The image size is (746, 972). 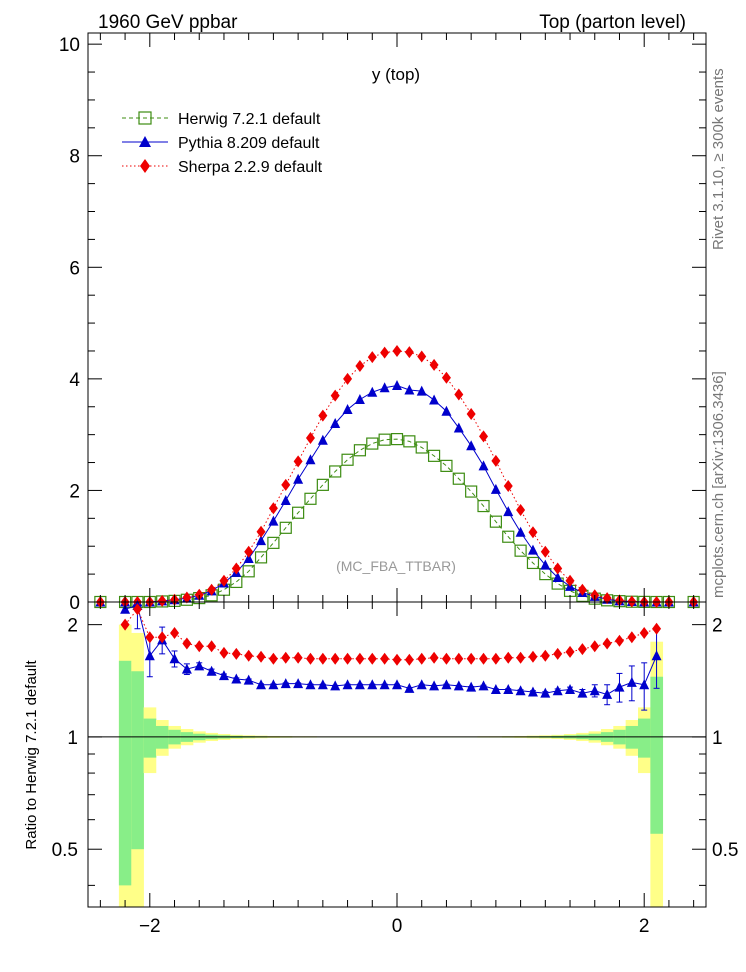 What do you see at coordinates (150, 926) in the screenshot?
I see `ratio-xtick-label: −2` at bounding box center [150, 926].